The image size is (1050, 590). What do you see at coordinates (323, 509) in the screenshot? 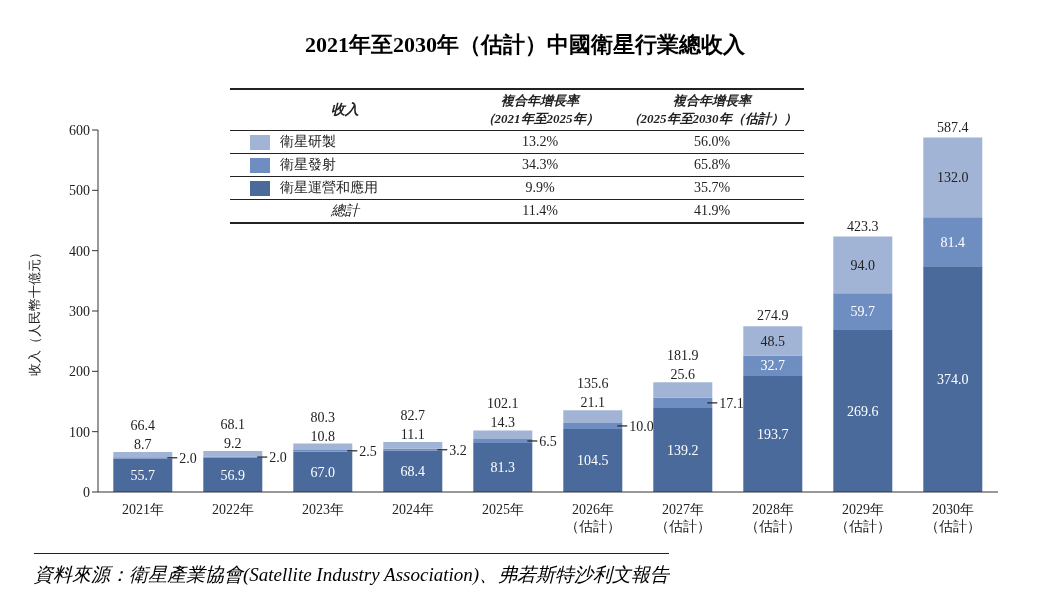
I see `x-tick-label: 2023年` at bounding box center [323, 509].